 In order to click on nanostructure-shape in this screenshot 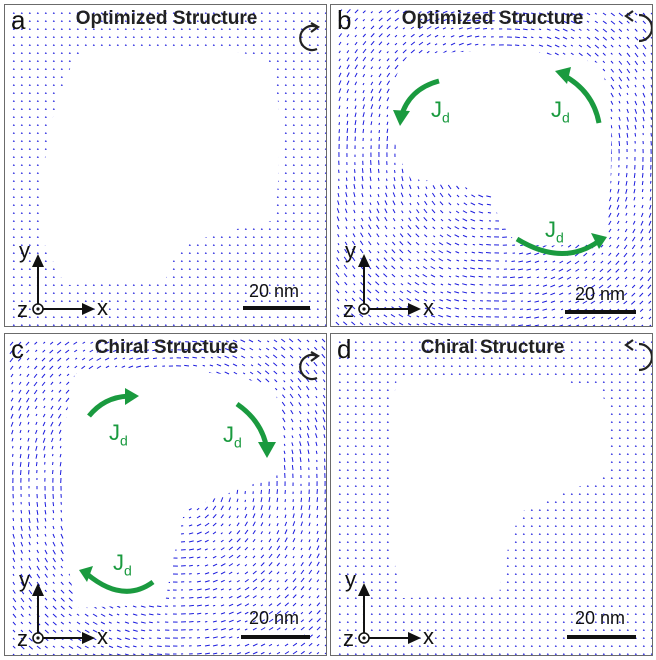, I will do `click(161, 166)`.